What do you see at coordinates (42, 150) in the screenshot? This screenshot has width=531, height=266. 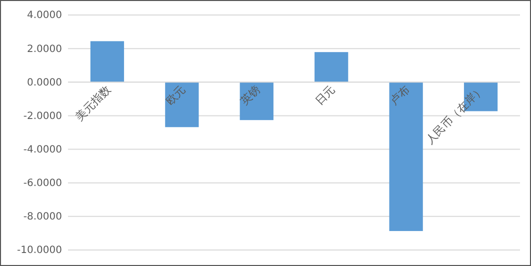 I see `y-tick-label: -4.0000` at bounding box center [42, 150].